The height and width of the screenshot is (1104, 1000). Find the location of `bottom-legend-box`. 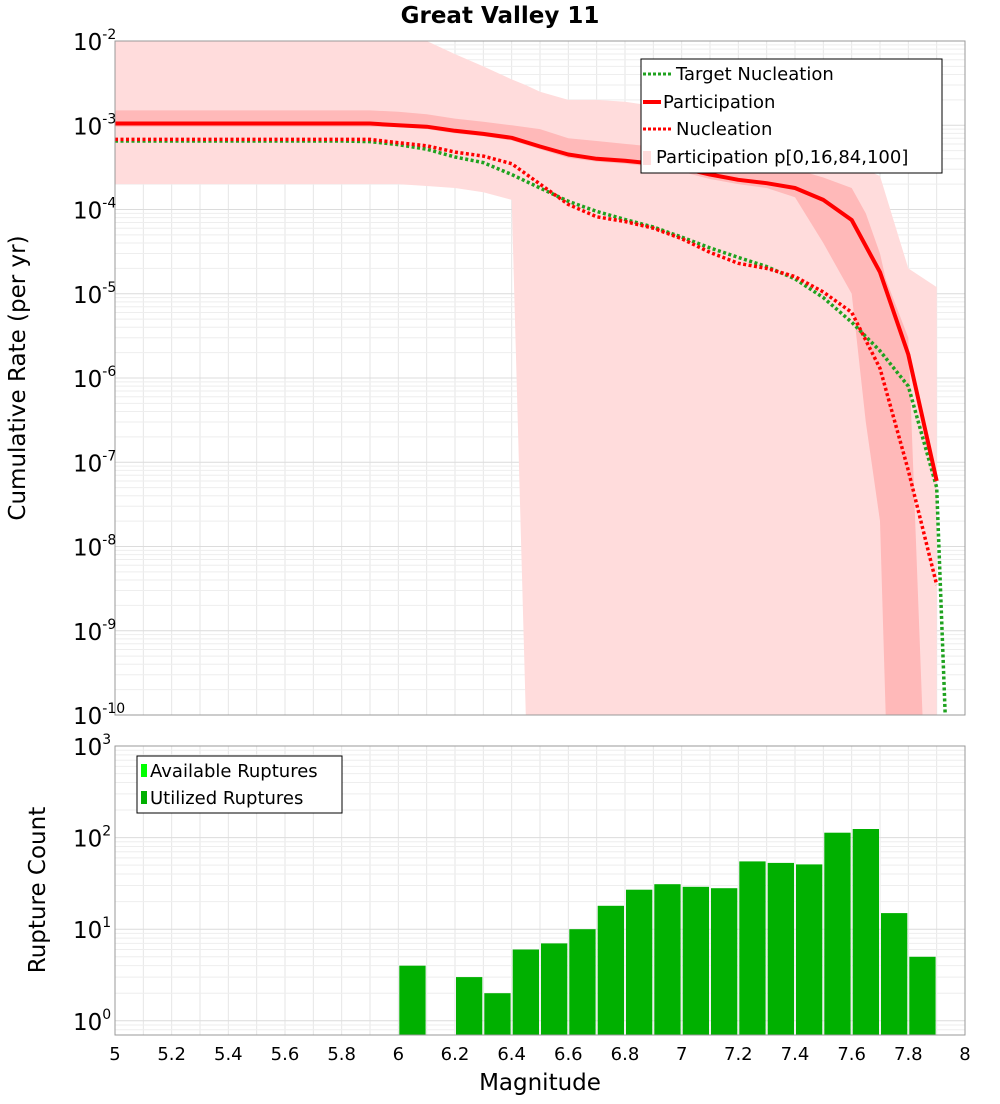

bottom-legend-box is located at coordinates (239, 784).